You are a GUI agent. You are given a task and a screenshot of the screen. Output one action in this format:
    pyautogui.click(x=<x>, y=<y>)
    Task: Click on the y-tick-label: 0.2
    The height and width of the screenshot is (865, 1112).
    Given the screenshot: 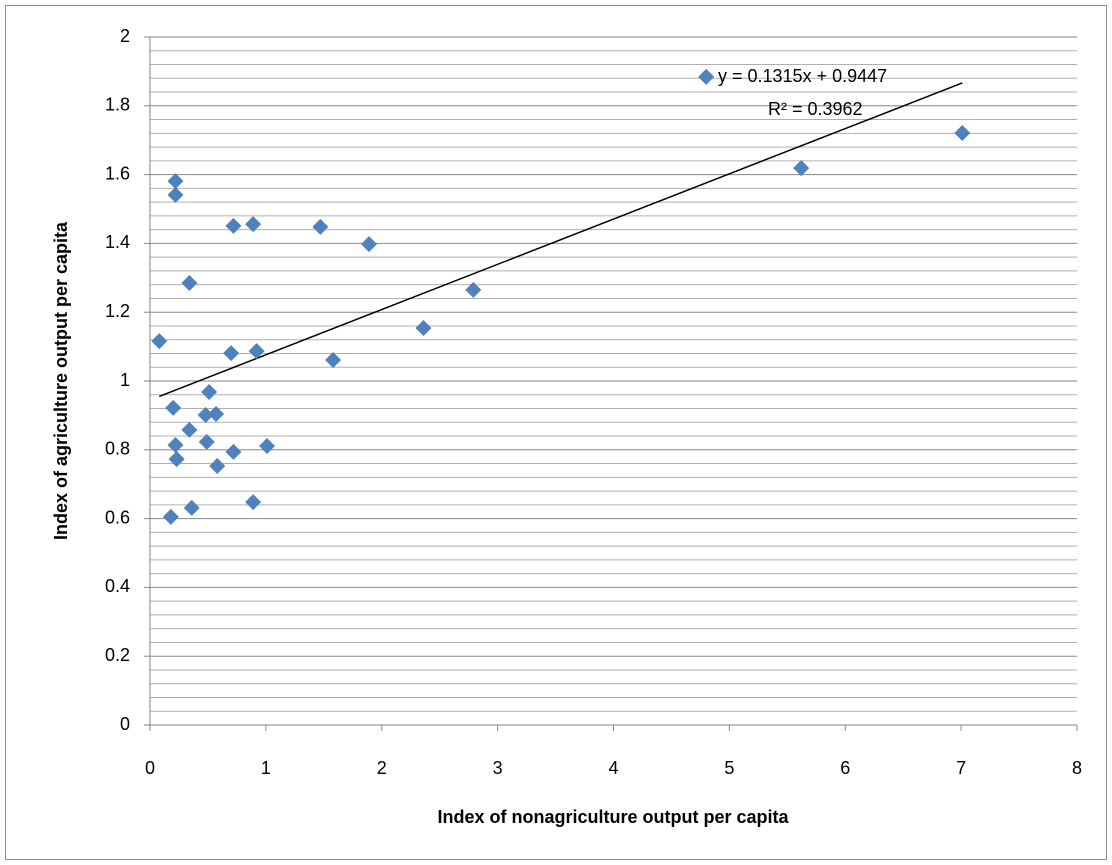 What is the action you would take?
    pyautogui.click(x=117, y=655)
    